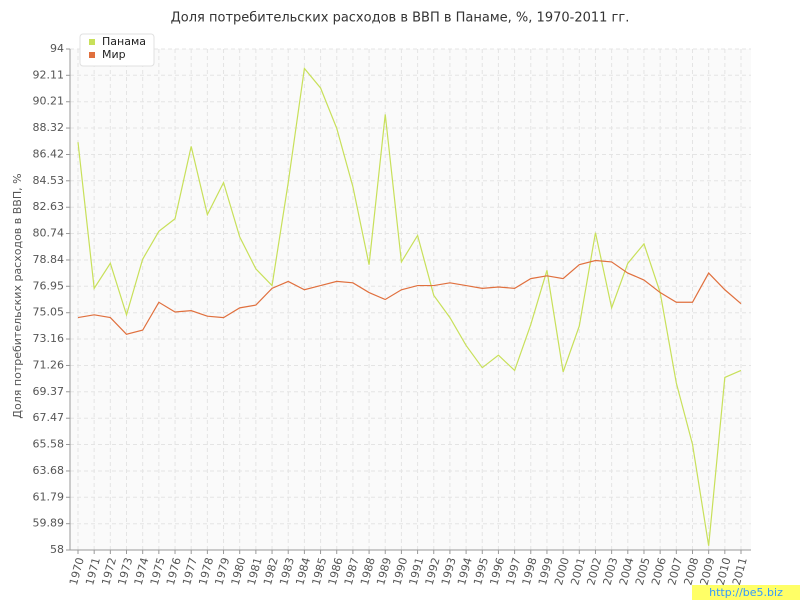 This screenshot has height=604, width=800. Describe the element at coordinates (49, 417) in the screenshot. I see `y-tick-label: 67.47` at that location.